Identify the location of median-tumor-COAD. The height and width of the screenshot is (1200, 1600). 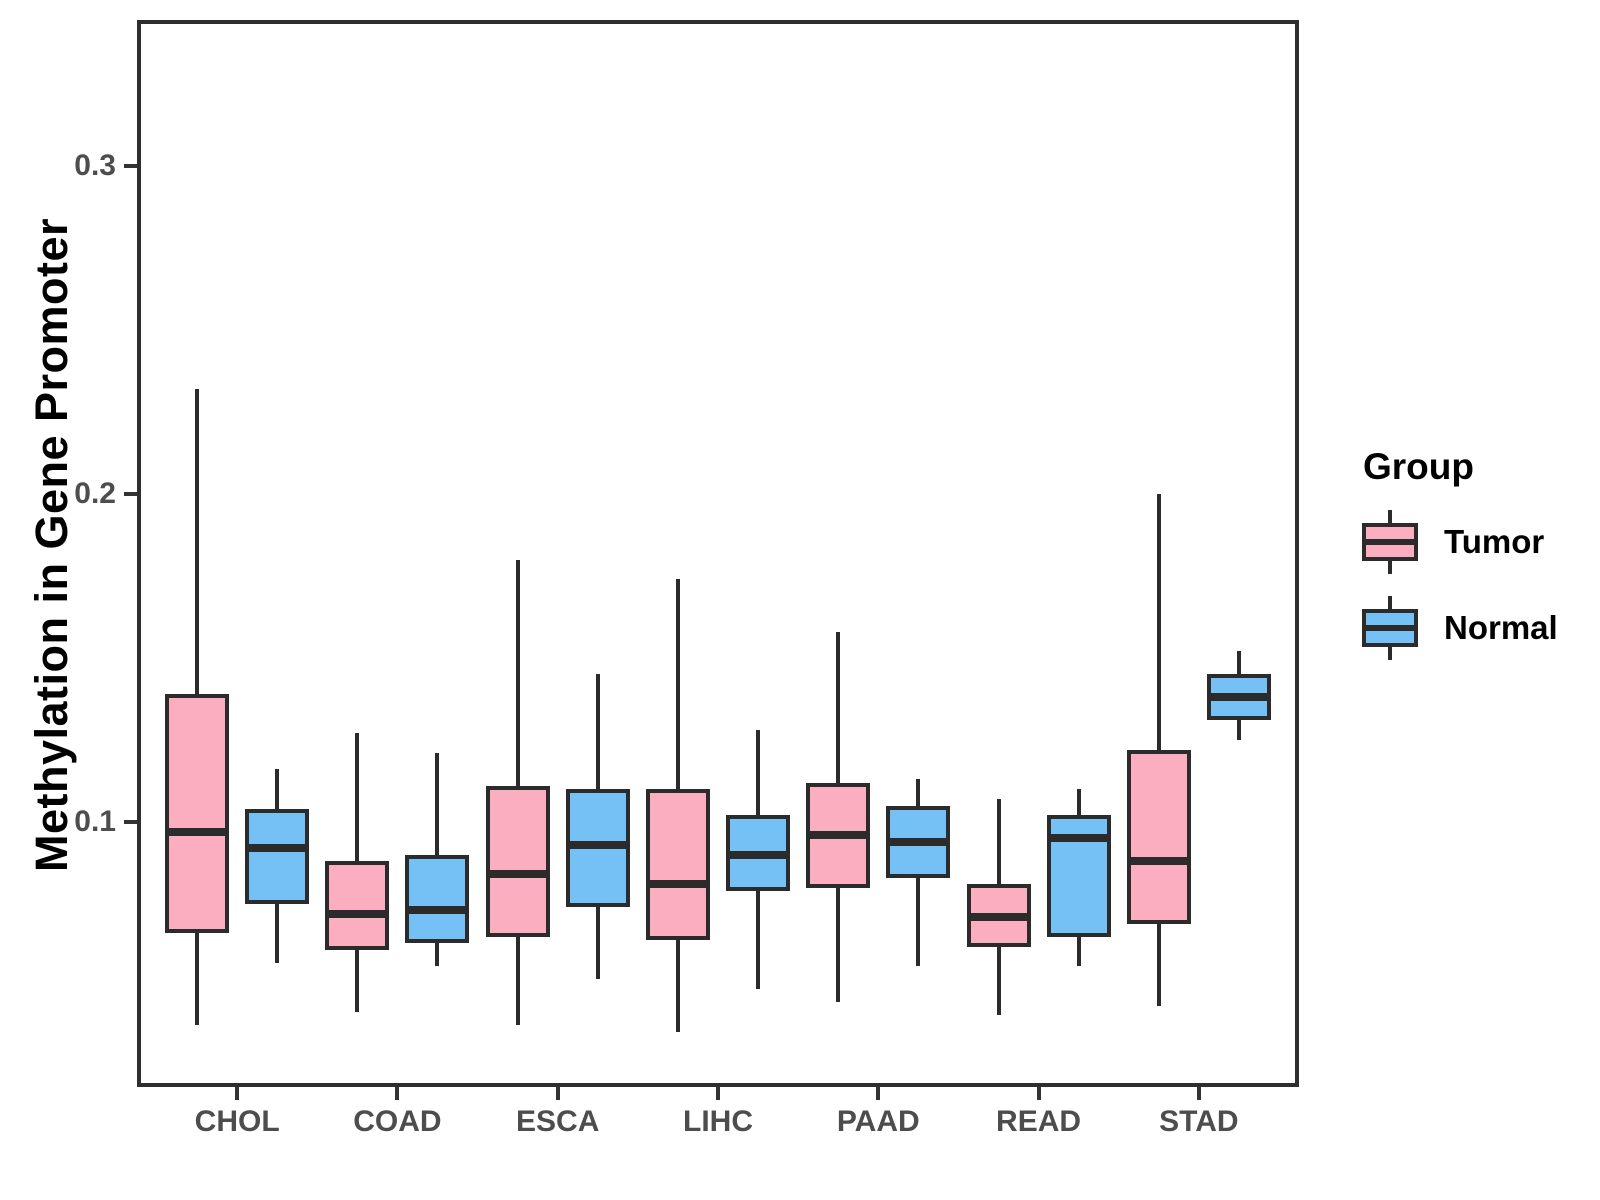
(357, 913).